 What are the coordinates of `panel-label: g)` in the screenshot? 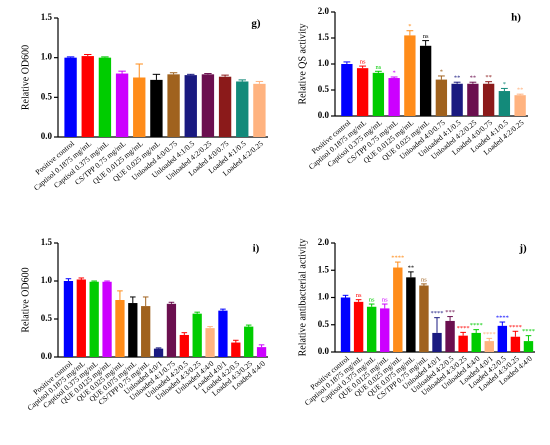 It's located at (256, 24).